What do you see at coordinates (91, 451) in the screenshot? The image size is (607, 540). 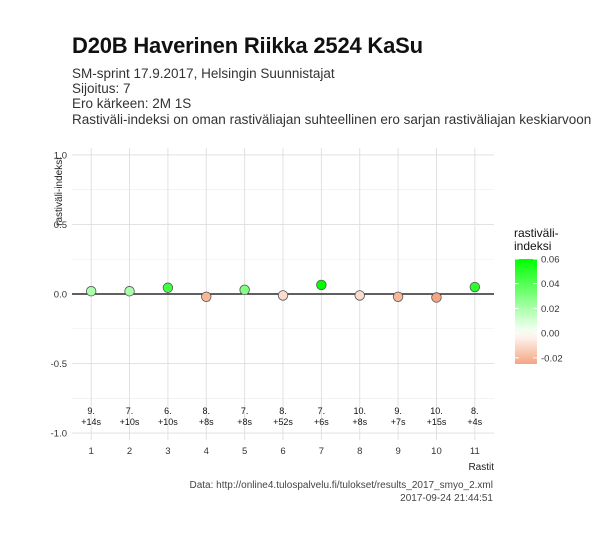 I see `x-tick-label: 1` at bounding box center [91, 451].